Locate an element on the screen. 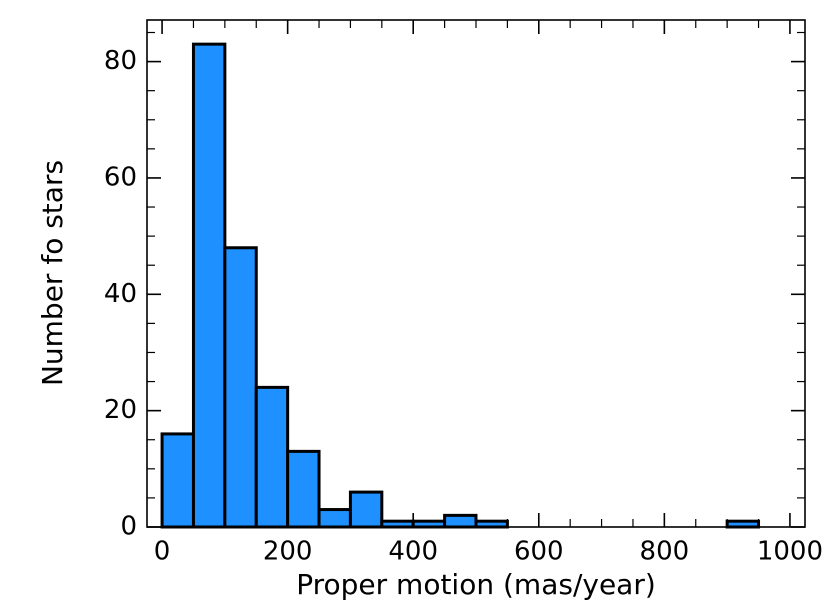  y-tick-label: 60 is located at coordinates (120, 177).